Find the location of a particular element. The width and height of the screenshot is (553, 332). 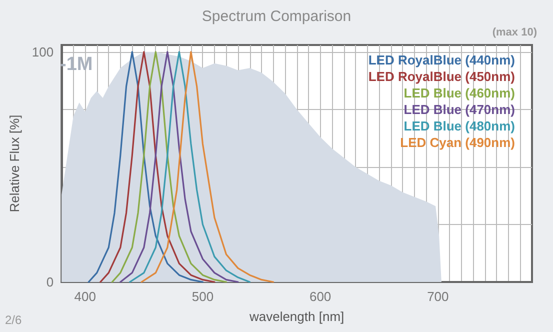

chart-title: Spectrum Comparison is located at coordinates (277, 16).